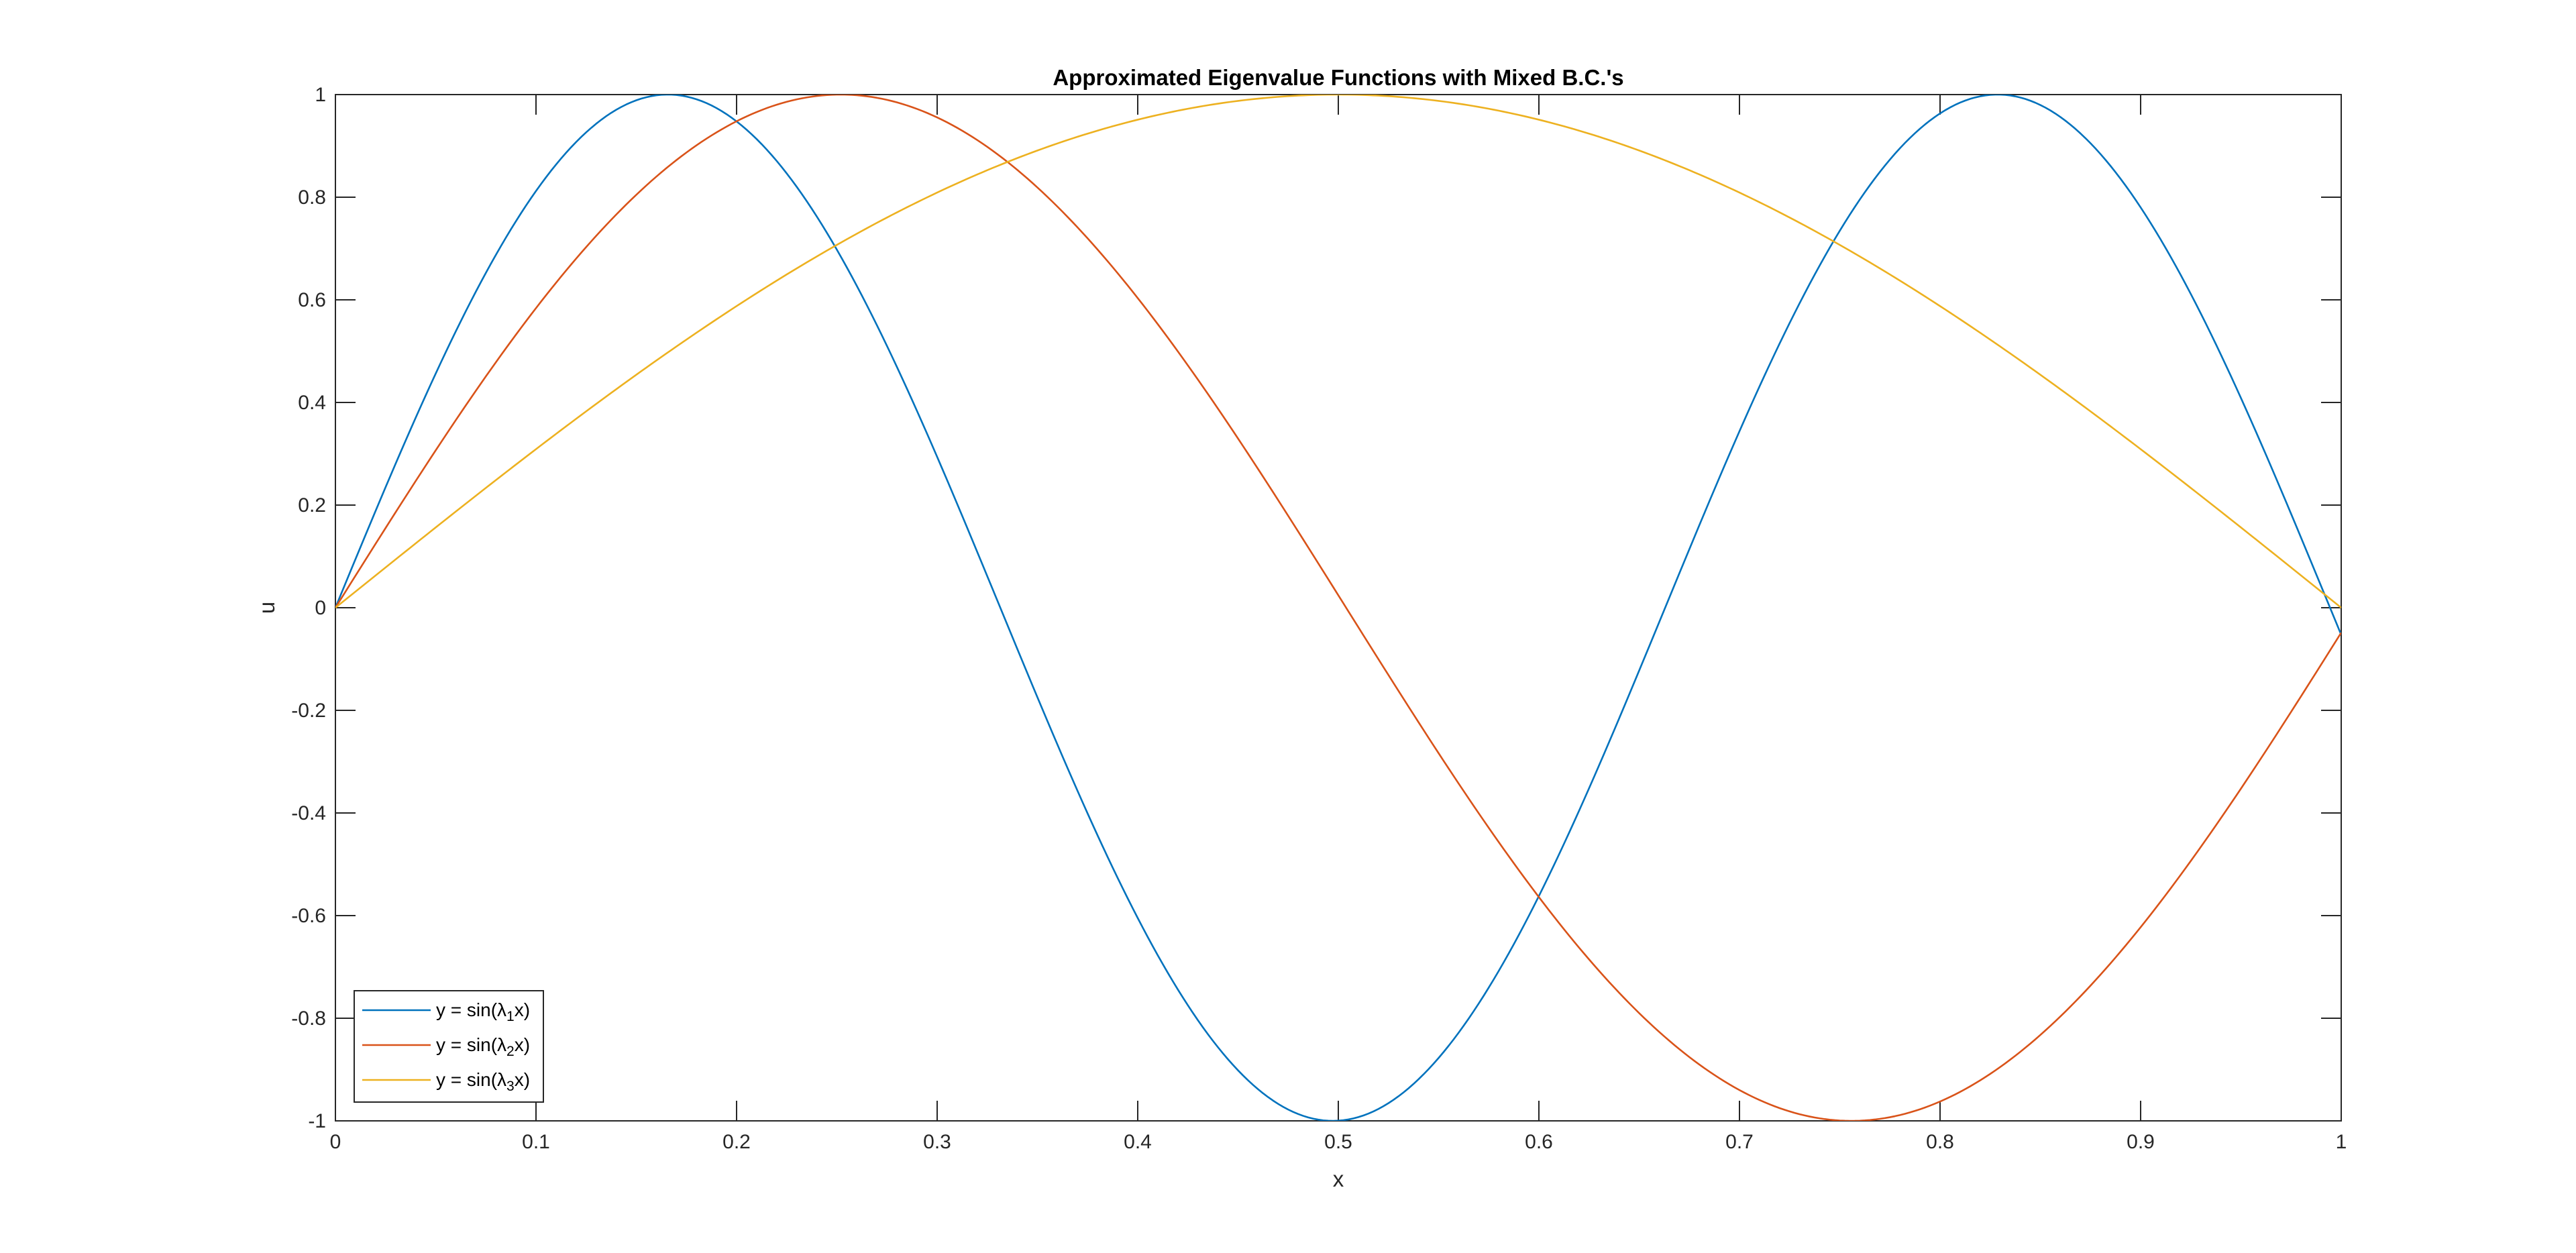  What do you see at coordinates (2141, 1142) in the screenshot?
I see `x-tick-label: 0.9` at bounding box center [2141, 1142].